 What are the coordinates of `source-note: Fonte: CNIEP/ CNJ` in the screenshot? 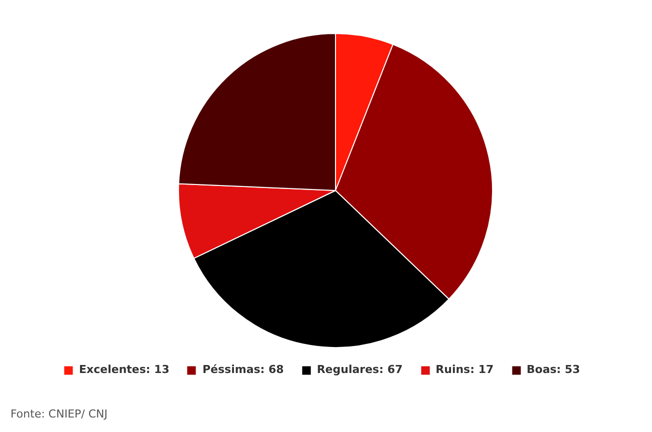 It's located at (59, 414).